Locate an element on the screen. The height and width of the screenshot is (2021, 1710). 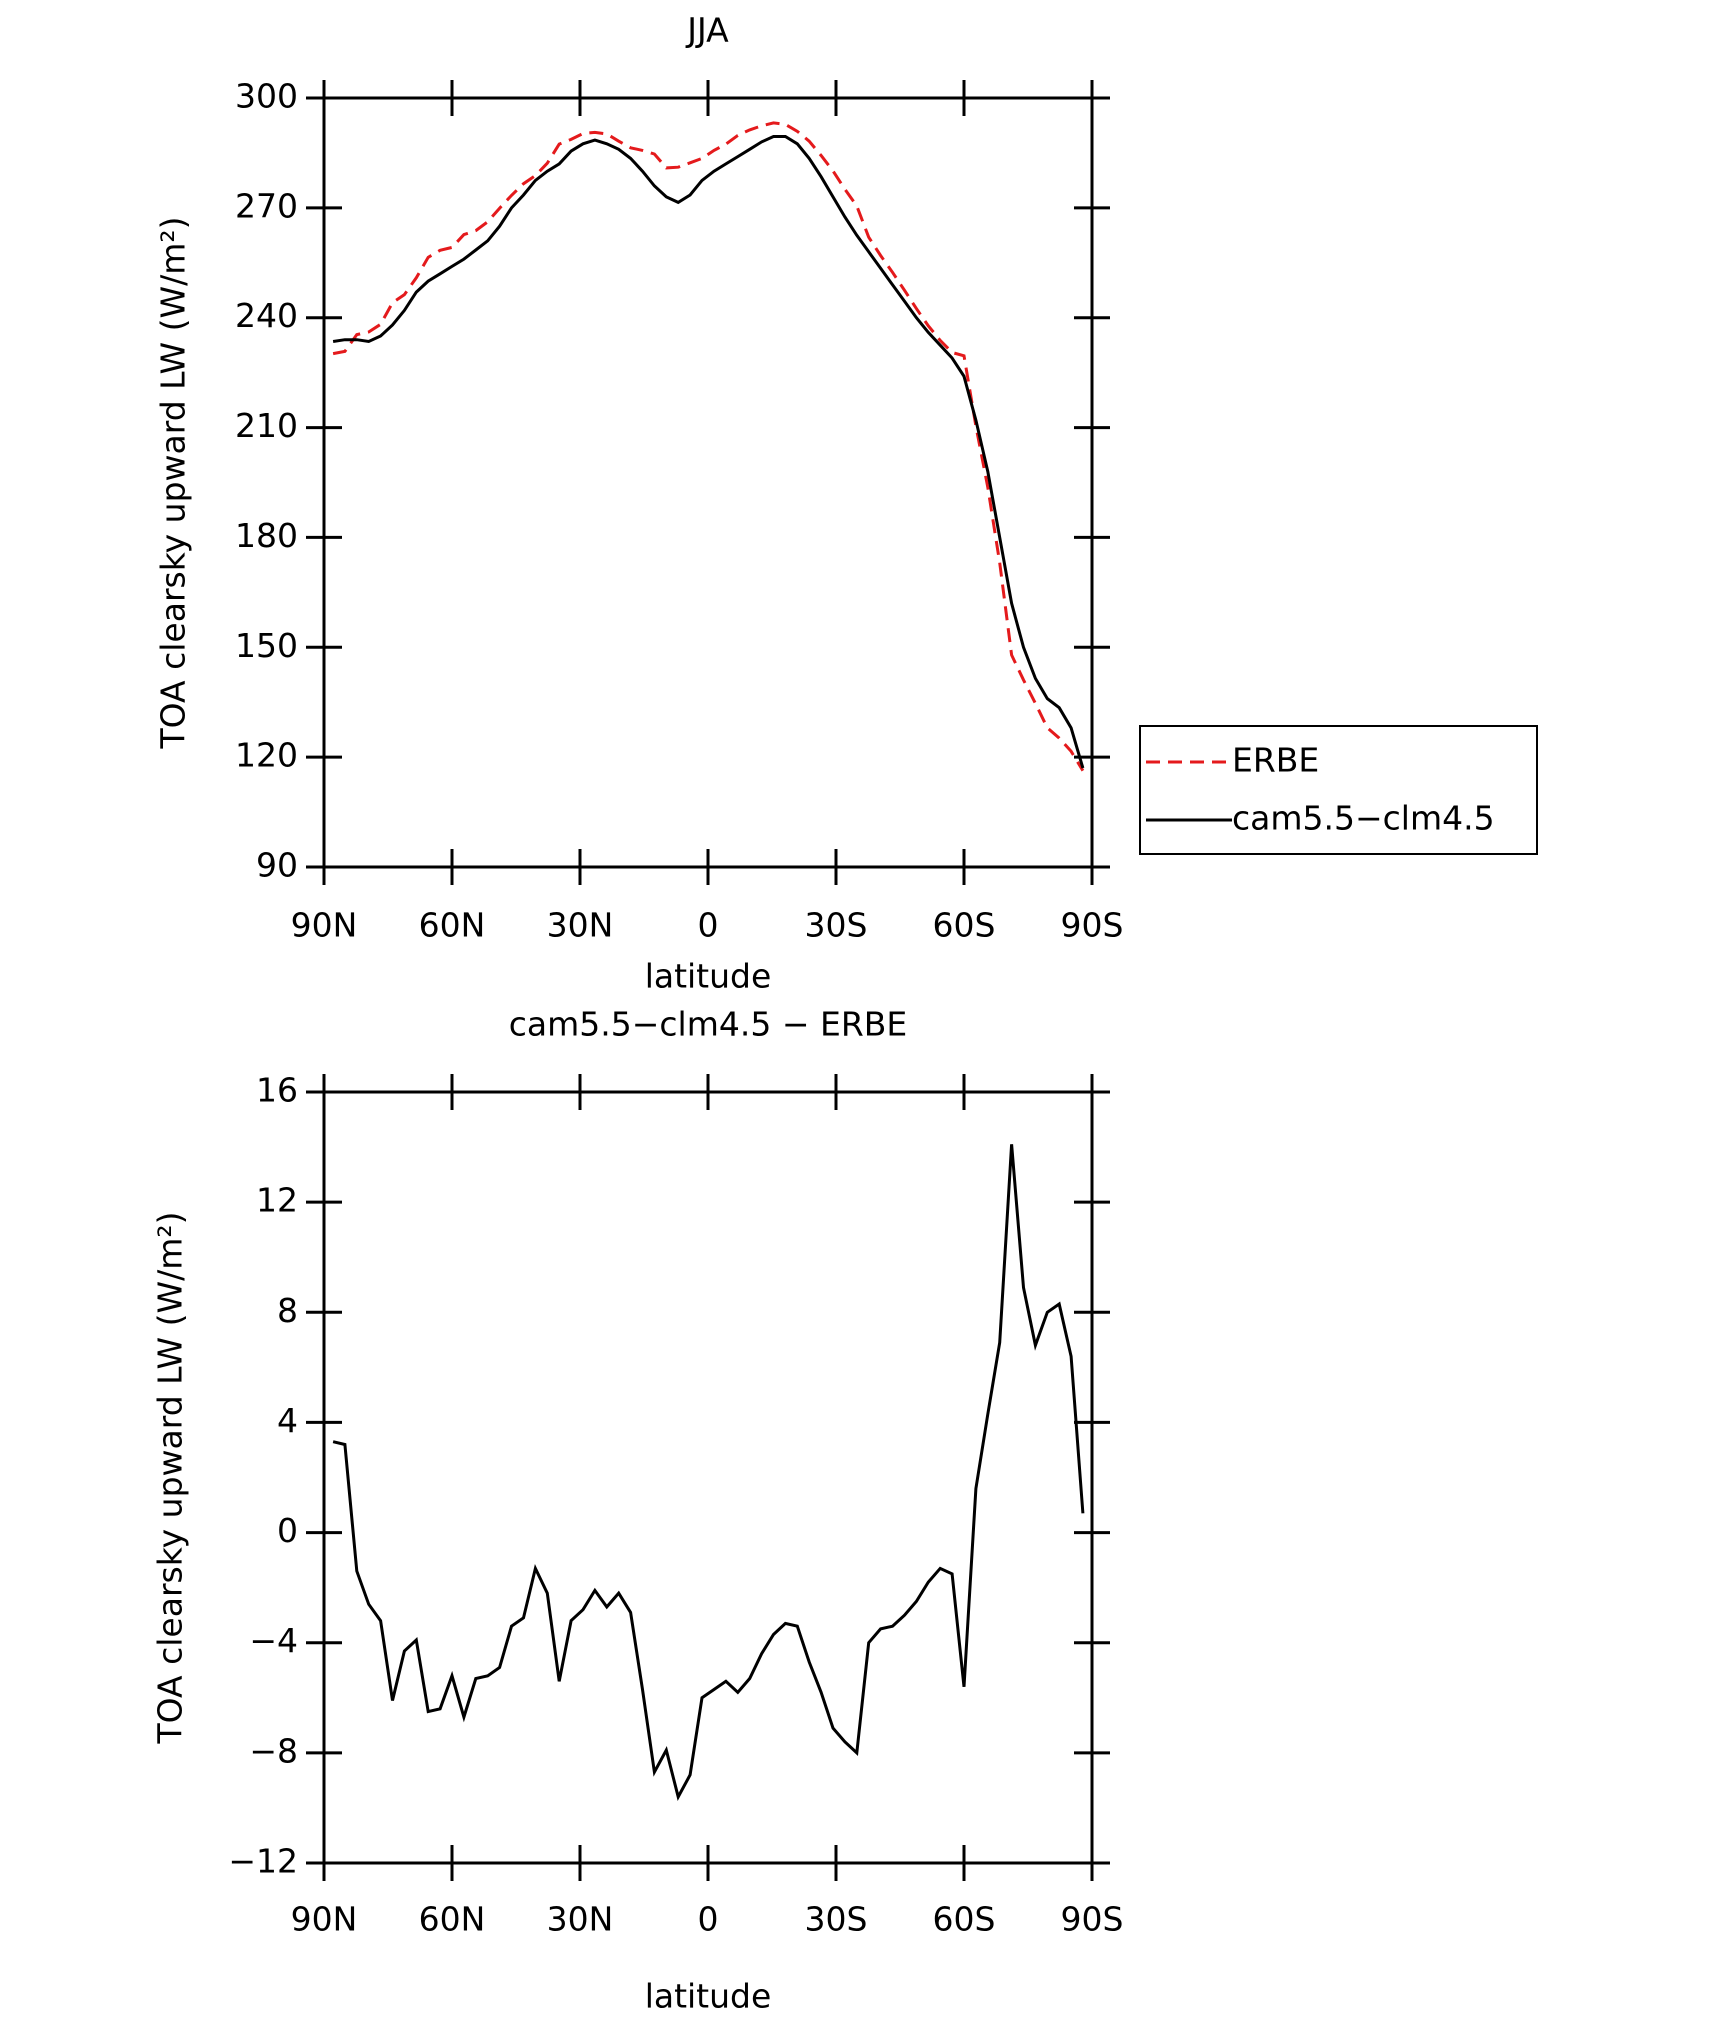
y-tick-label: 150 is located at coordinates (266, 645).